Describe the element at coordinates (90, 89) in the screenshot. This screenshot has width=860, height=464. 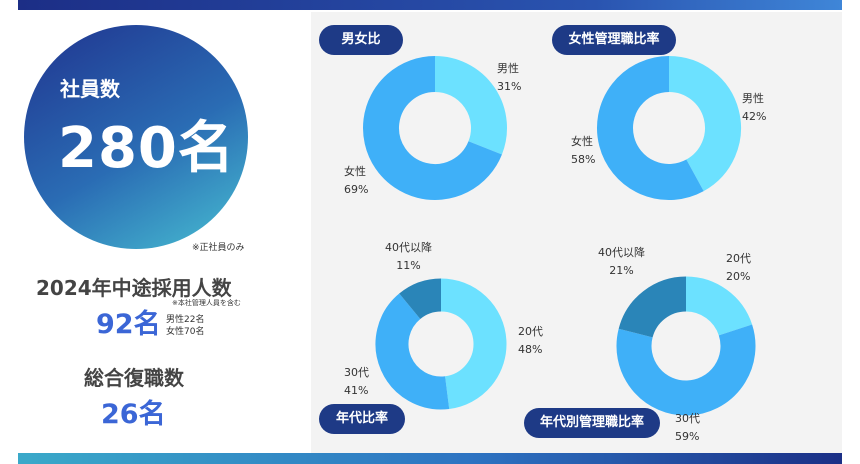
I see `employee-count-label: 社員数` at that location.